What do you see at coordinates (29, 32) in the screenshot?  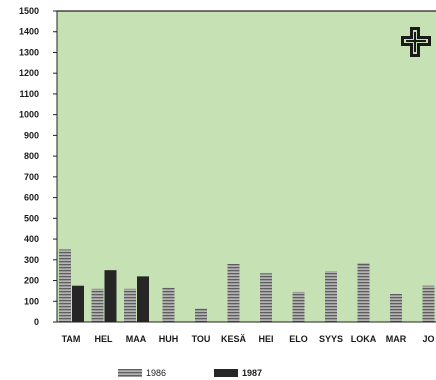 I see `y-tick-label: 1400` at bounding box center [29, 32].